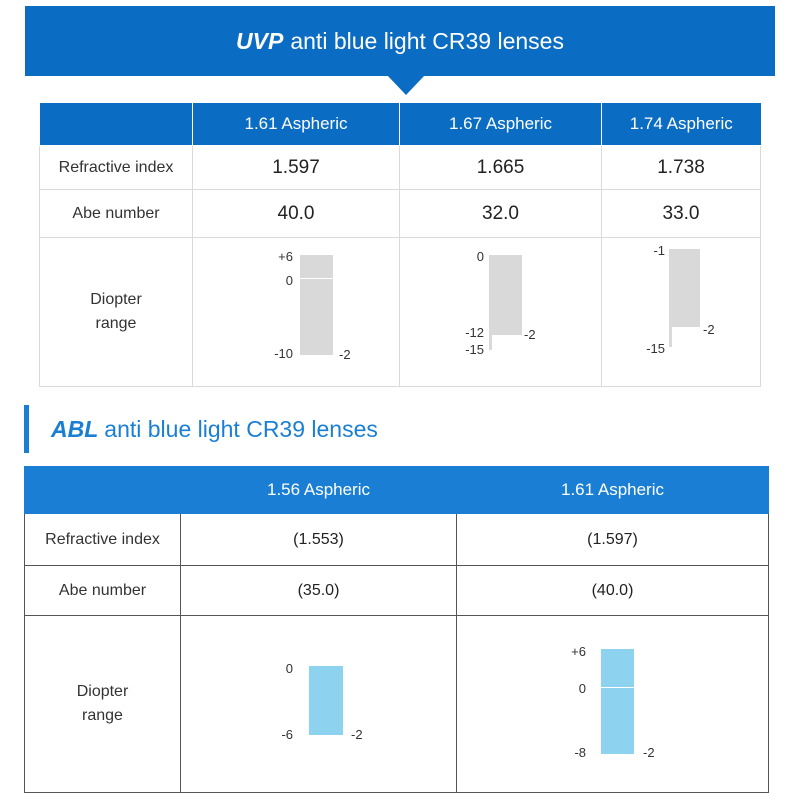  I want to click on uvp-brand: UVP, so click(260, 40).